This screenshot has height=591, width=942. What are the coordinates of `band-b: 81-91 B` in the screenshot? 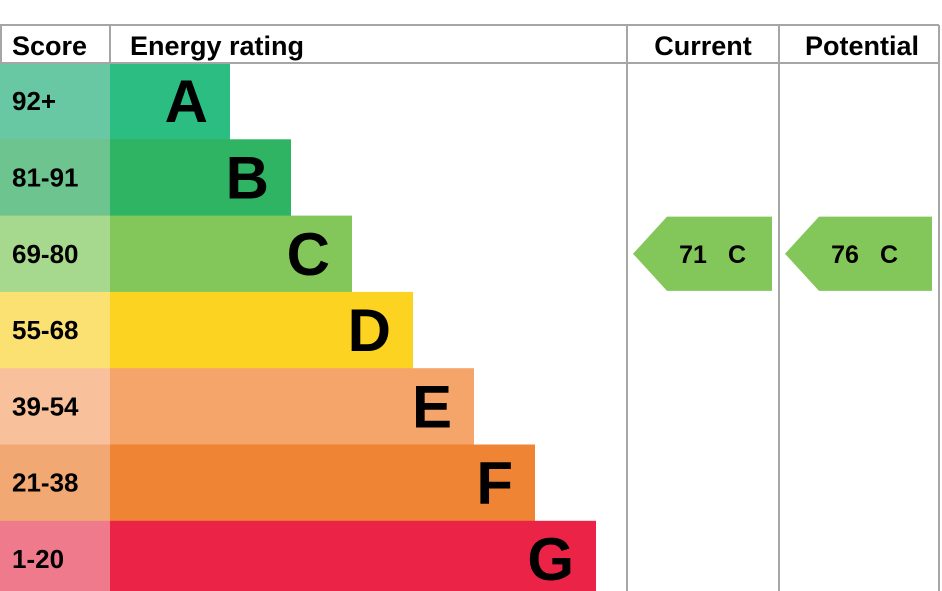 It's located at (145, 178).